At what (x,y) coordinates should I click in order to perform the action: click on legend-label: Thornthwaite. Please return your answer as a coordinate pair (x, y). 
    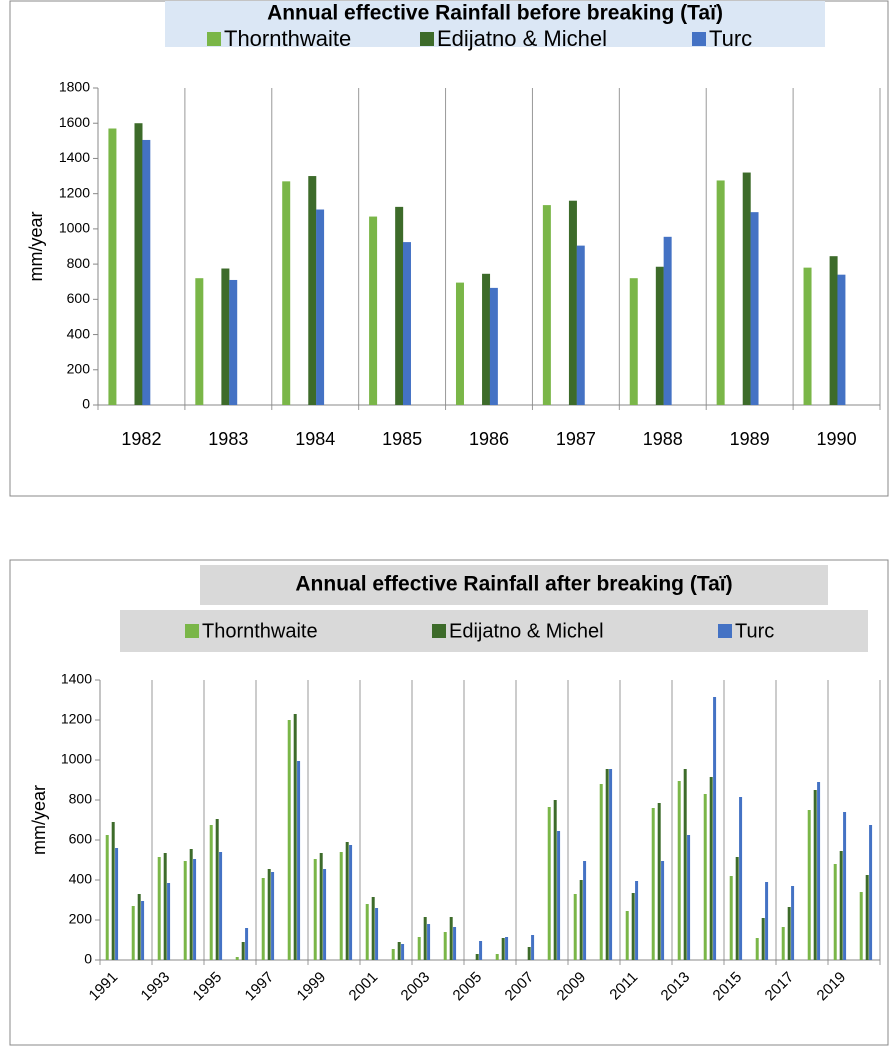
    Looking at the image, I should click on (260, 631).